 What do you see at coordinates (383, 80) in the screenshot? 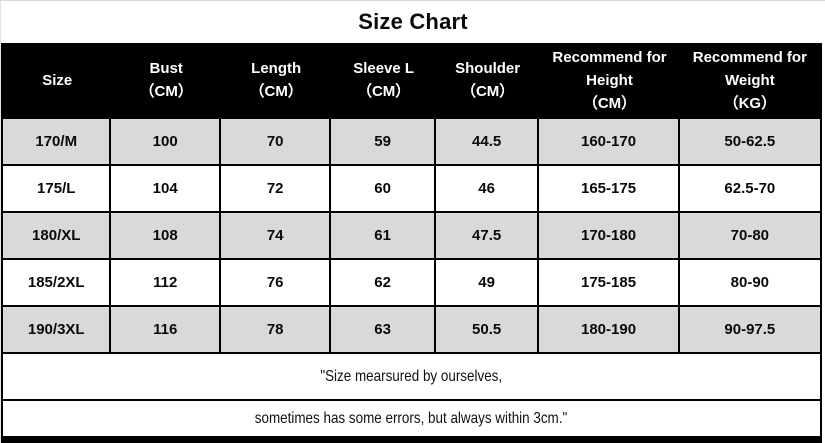
I see `column-header-sleeve: Sleeve L （CM）` at bounding box center [383, 80].